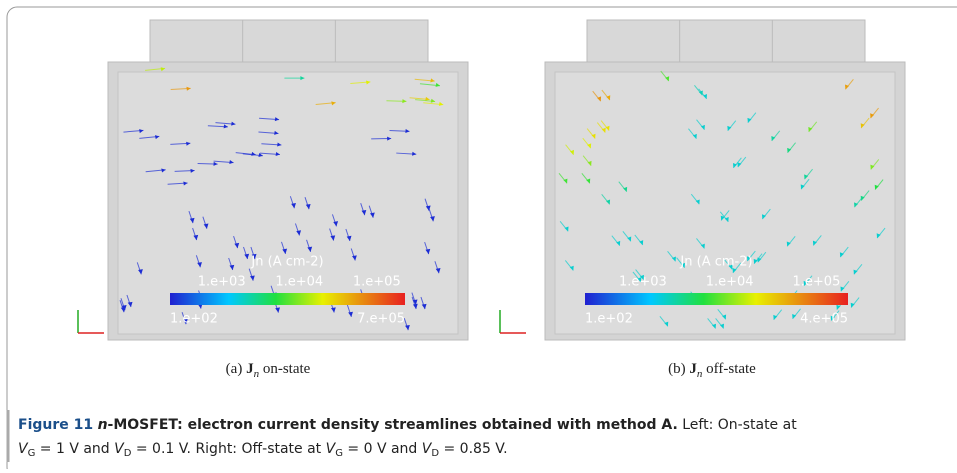 The image size is (957, 473). What do you see at coordinates (382, 449) in the screenshot?
I see `caption-segment: = 0 V and` at bounding box center [382, 449].